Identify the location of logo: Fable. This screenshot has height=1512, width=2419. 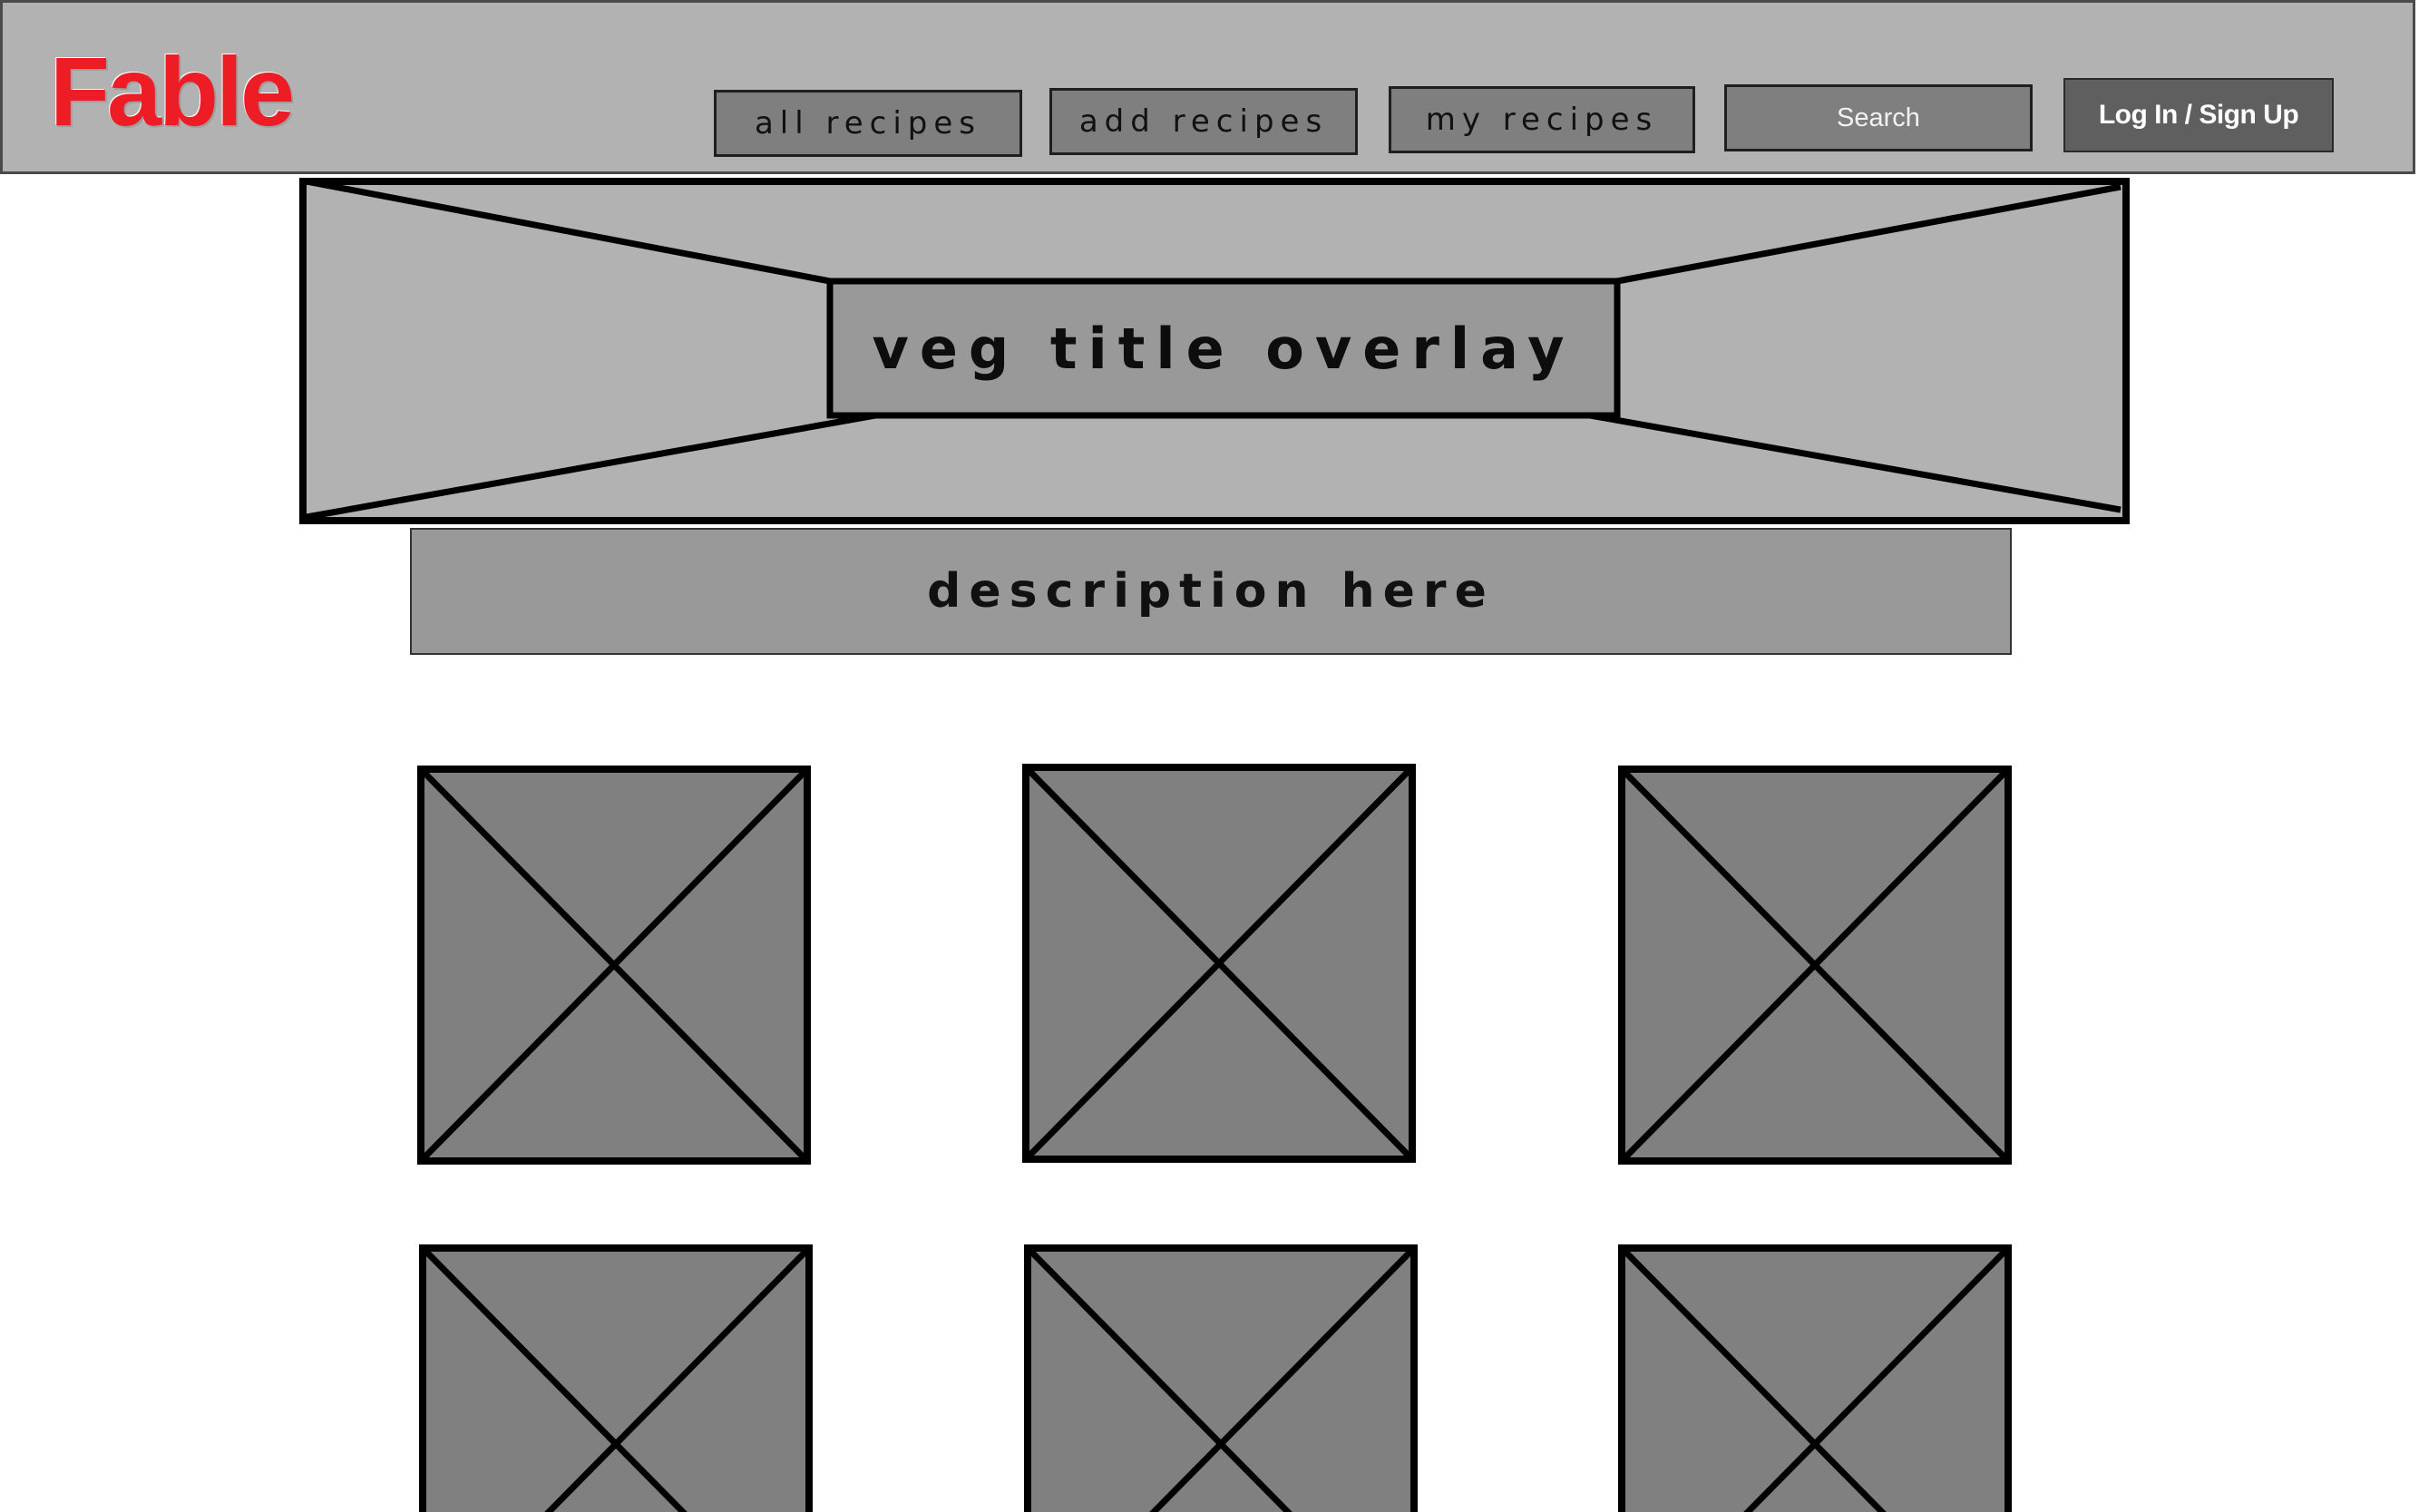
(172, 91).